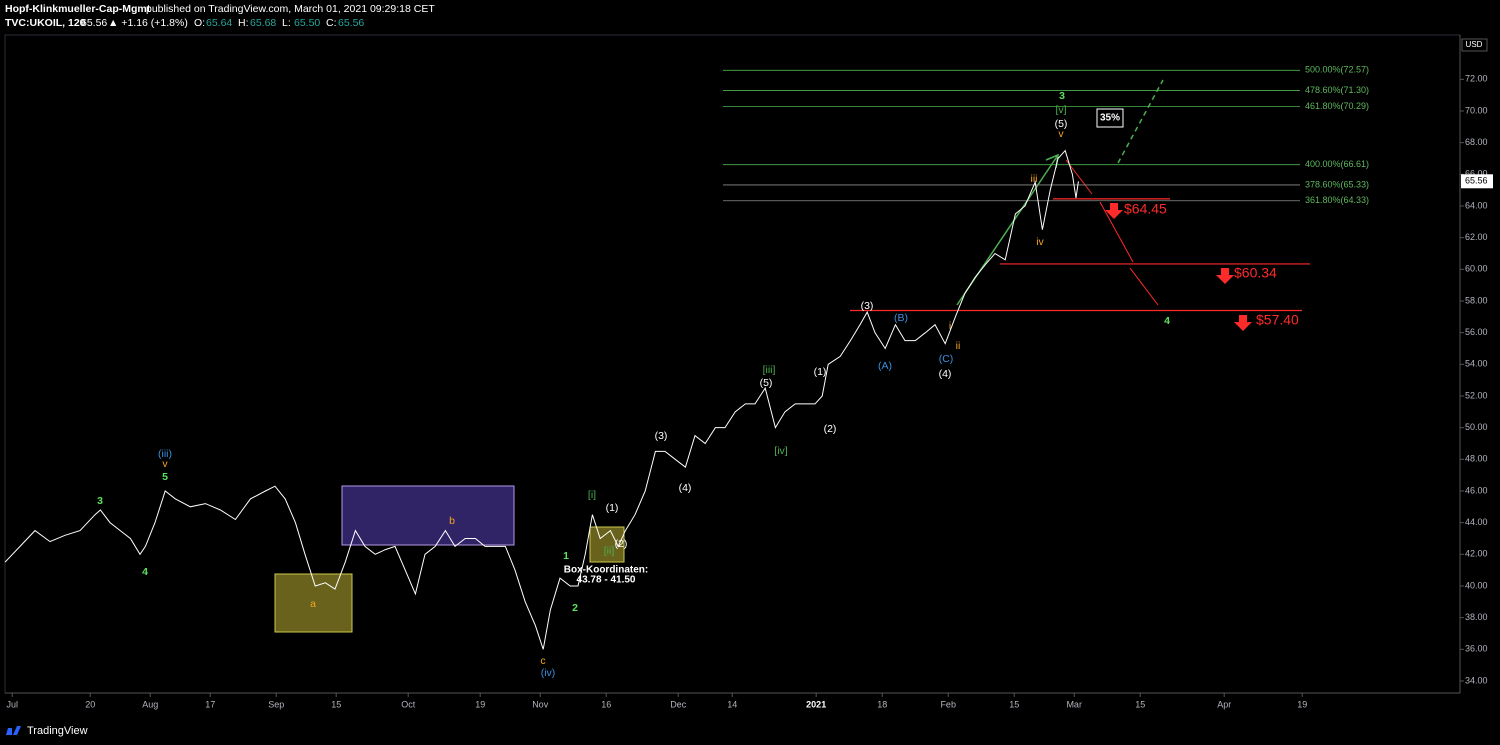 The image size is (1500, 745). I want to click on change: ▲ +1.16 (+1.8%), so click(148, 23).